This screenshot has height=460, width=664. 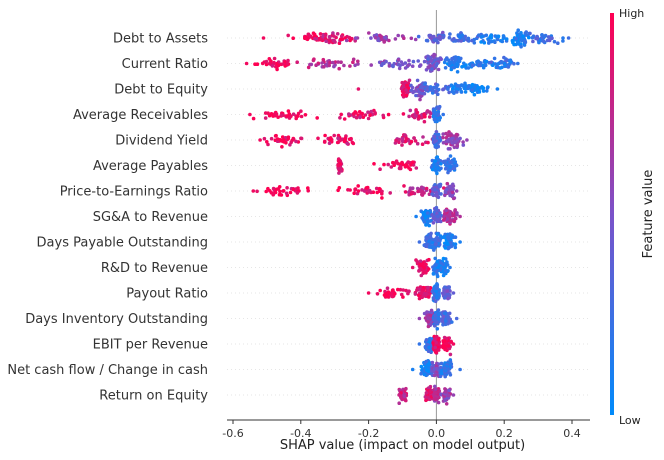 What do you see at coordinates (437, 433) in the screenshot?
I see `x-tick-label: 0.0` at bounding box center [437, 433].